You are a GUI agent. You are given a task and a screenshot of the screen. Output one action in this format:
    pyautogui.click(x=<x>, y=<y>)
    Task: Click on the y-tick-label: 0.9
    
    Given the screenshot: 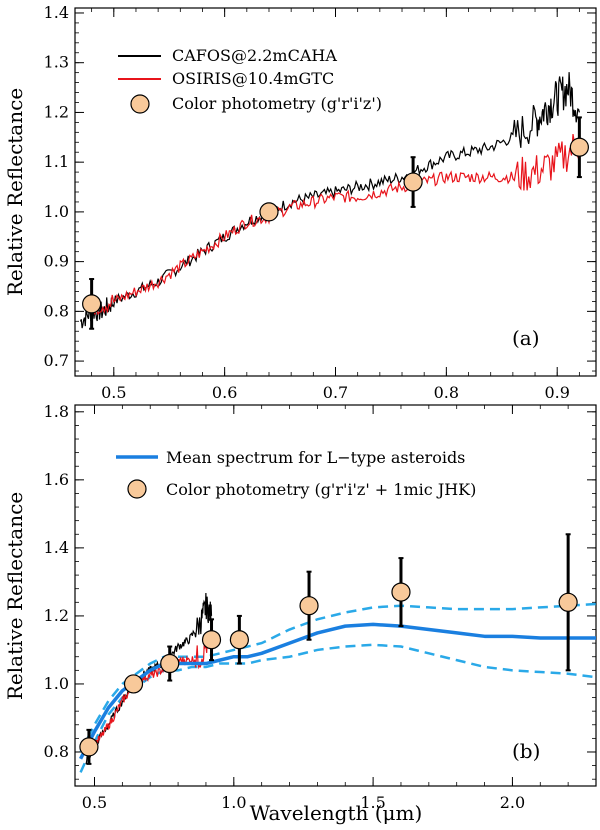 What is the action you would take?
    pyautogui.click(x=56, y=261)
    